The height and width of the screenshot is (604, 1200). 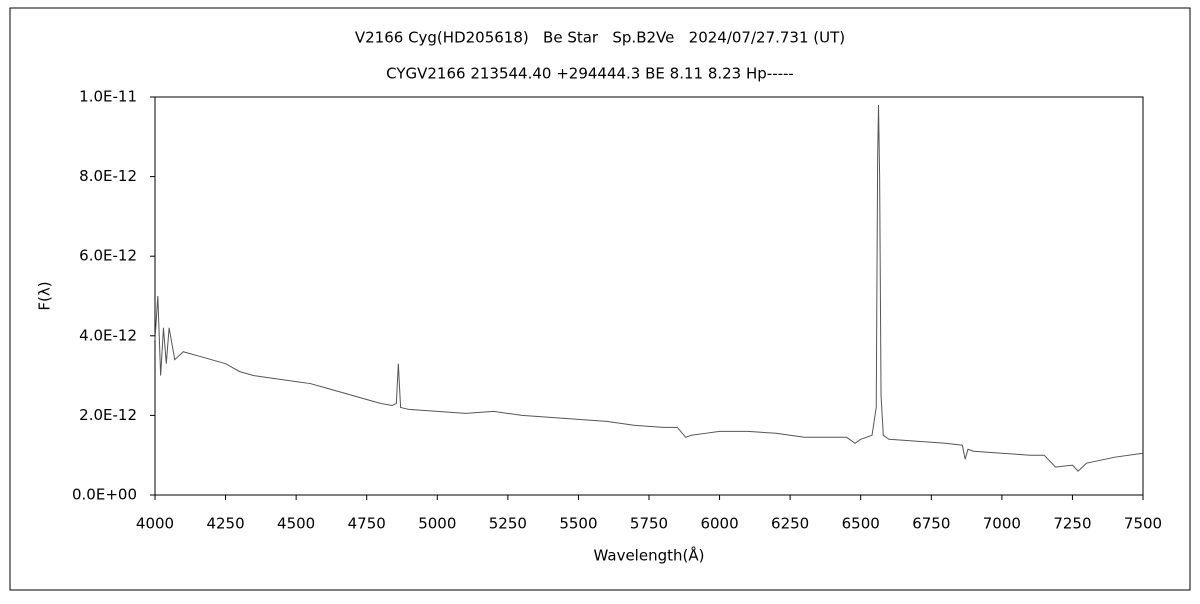 I want to click on x-tick-label: 6750, so click(x=931, y=524).